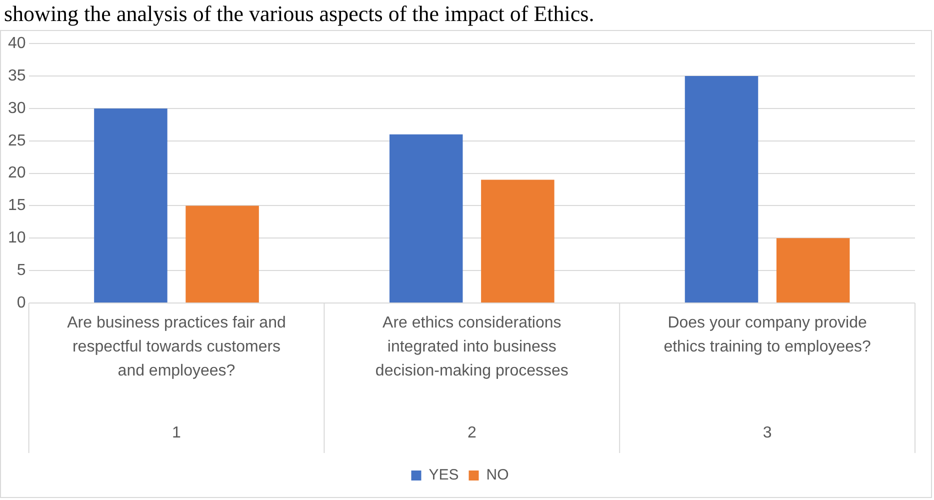 Image resolution: width=934 pixels, height=500 pixels. I want to click on legend-label: NO, so click(497, 475).